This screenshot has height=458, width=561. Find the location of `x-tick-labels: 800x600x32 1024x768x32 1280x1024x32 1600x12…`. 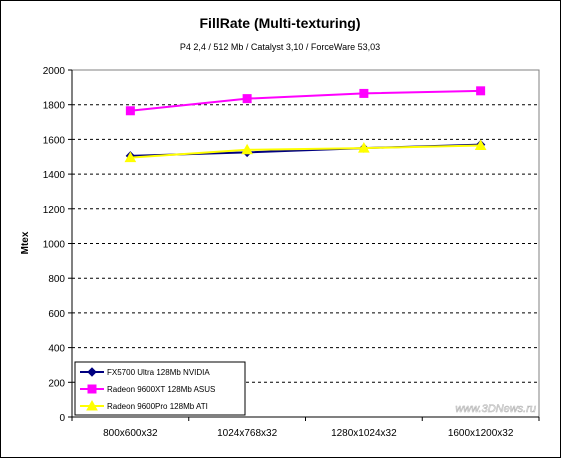

x-tick-labels: 800x600x32 1024x768x32 1280x1024x32 1600x12… is located at coordinates (308, 433).